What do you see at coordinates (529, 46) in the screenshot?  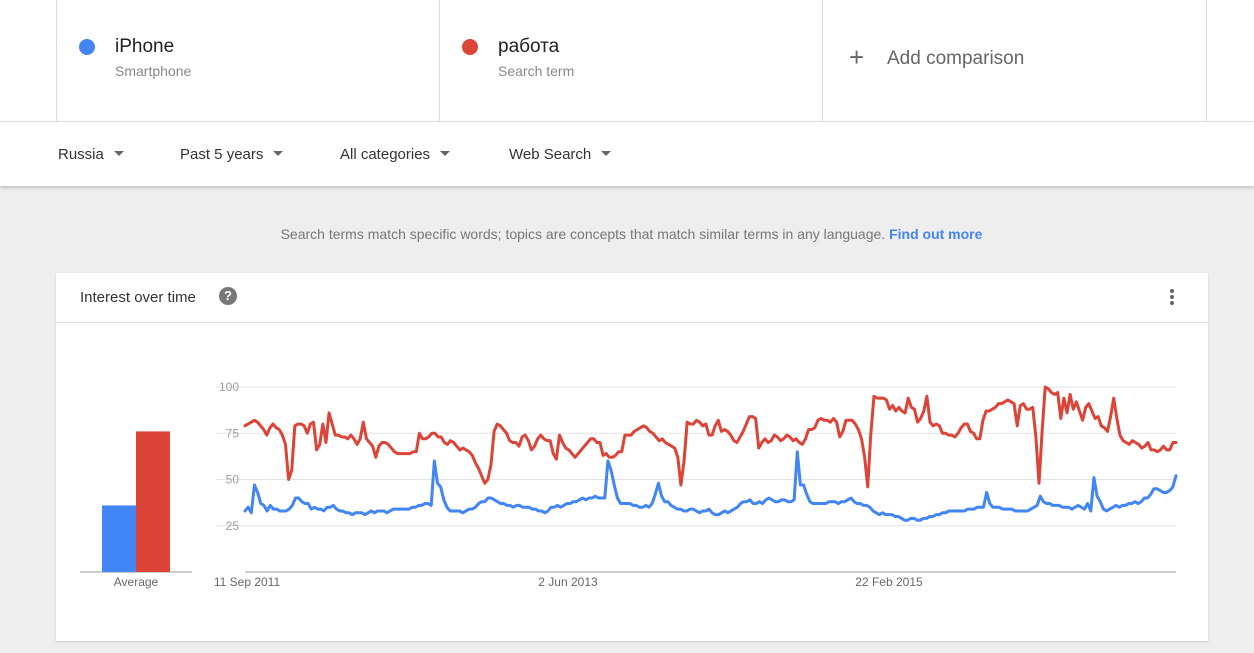 I see `term-name: работа` at bounding box center [529, 46].